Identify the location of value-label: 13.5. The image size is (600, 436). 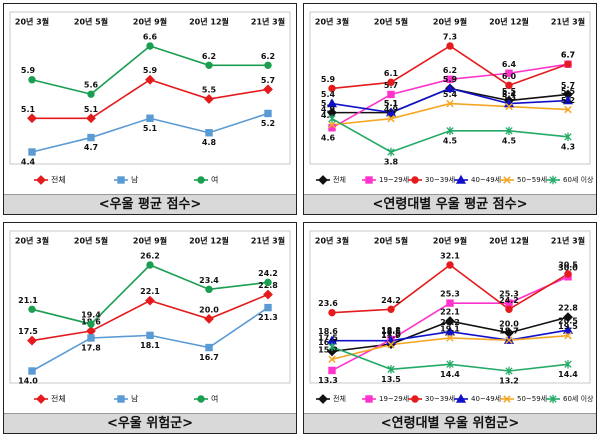
(391, 379).